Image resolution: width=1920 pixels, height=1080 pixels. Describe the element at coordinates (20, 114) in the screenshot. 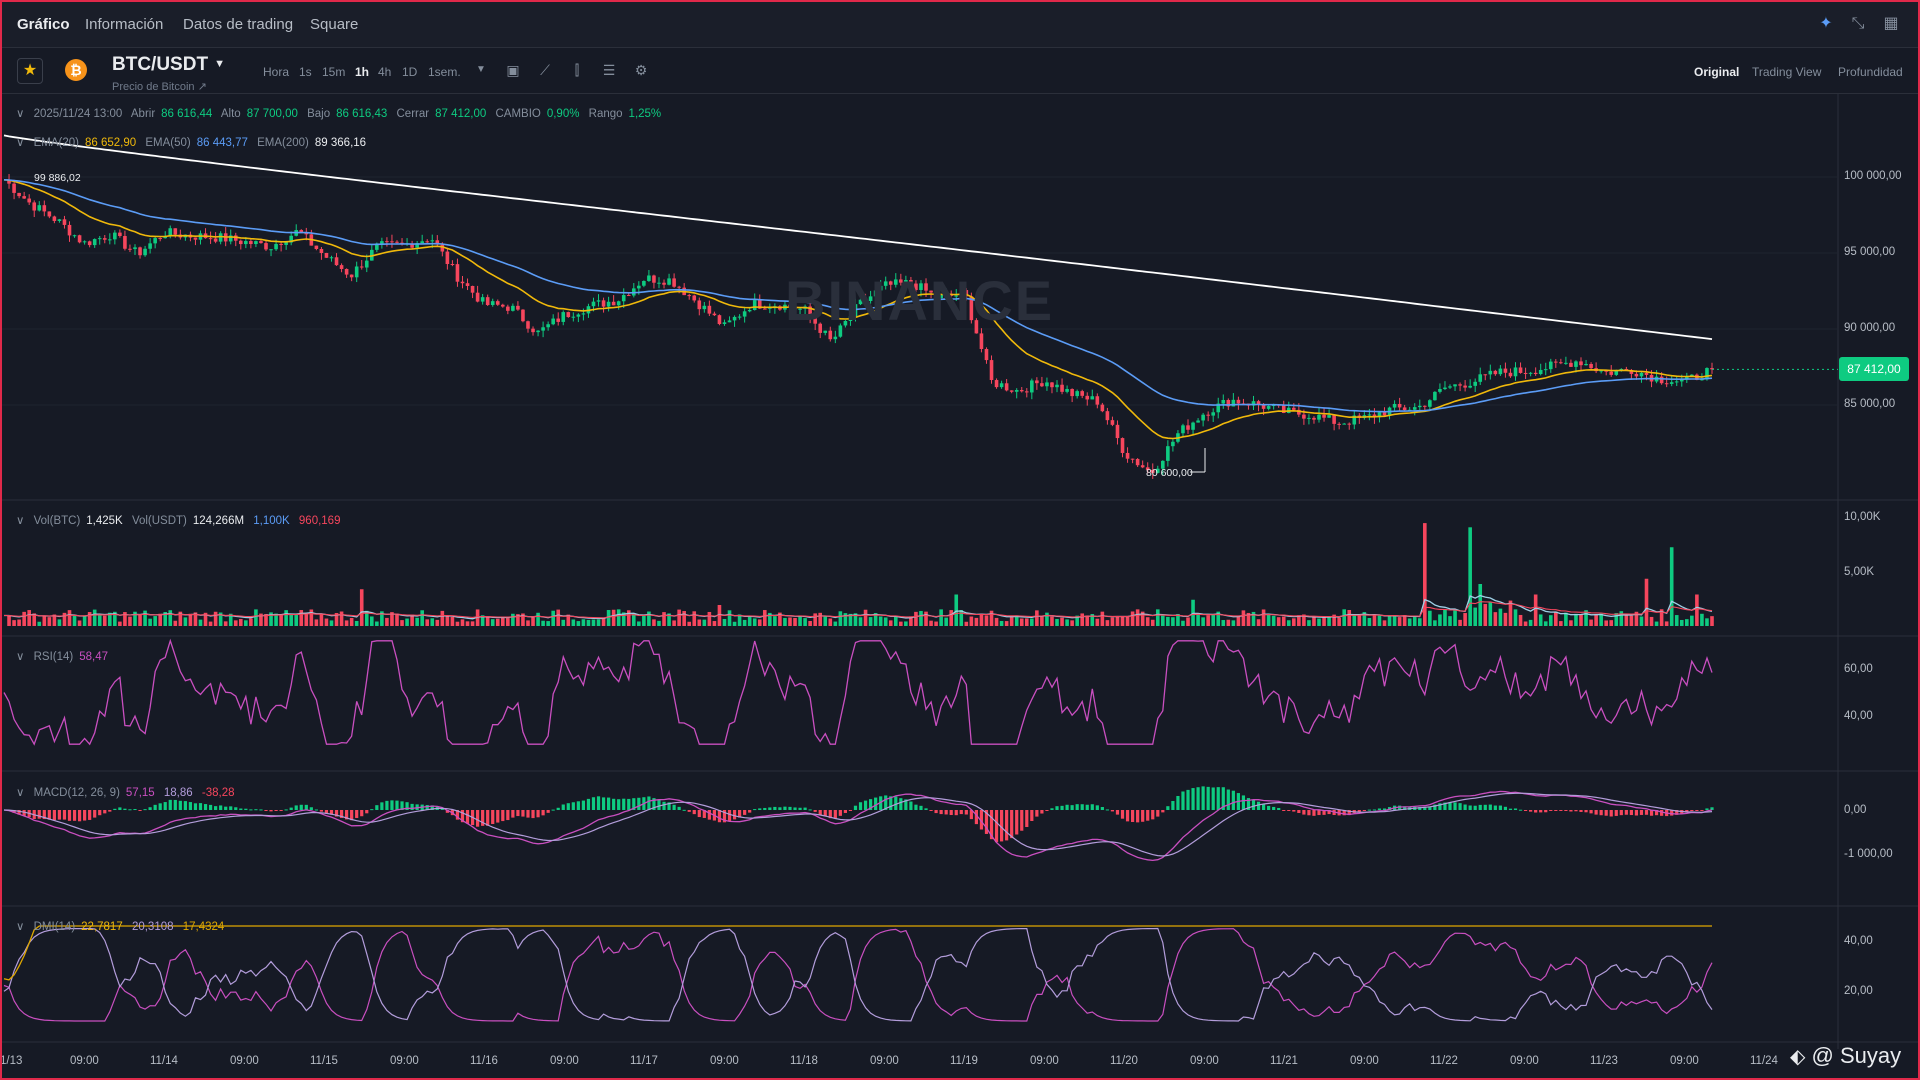

I see `collapse-legend-icon: ∨` at that location.